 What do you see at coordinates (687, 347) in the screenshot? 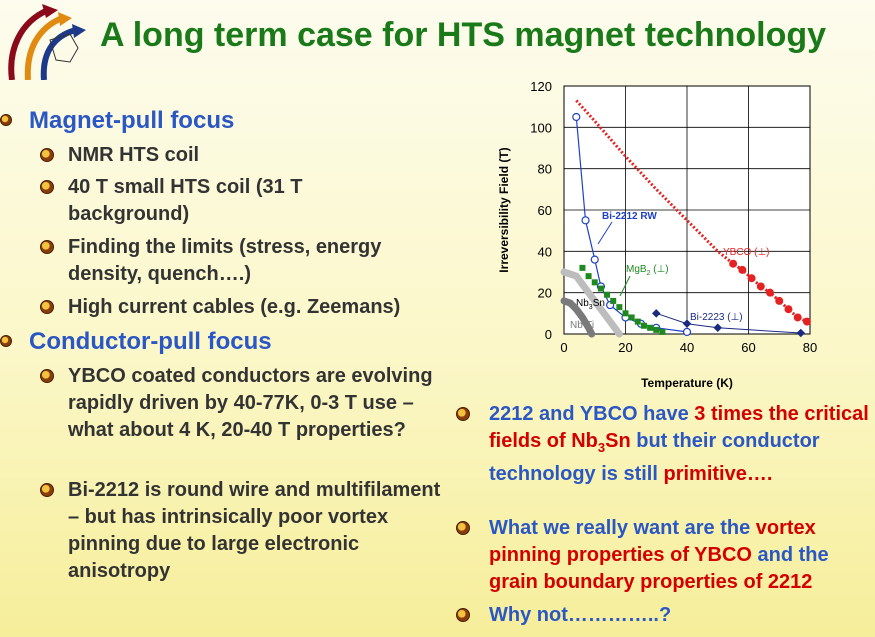
I see `x-tick-label: 40` at bounding box center [687, 347].